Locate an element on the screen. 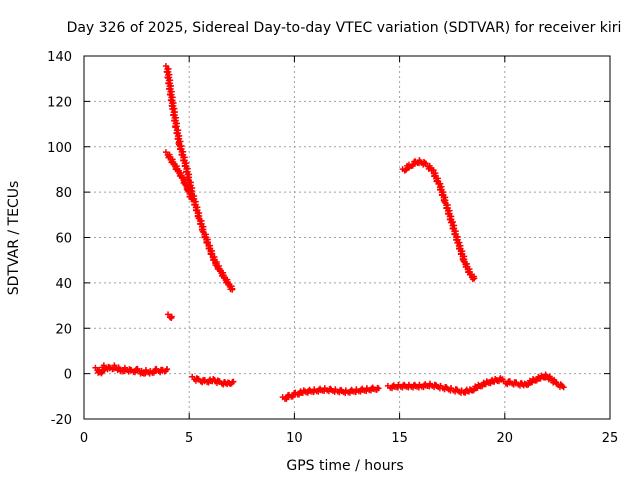  y-tick-label: 40 is located at coordinates (63, 284).